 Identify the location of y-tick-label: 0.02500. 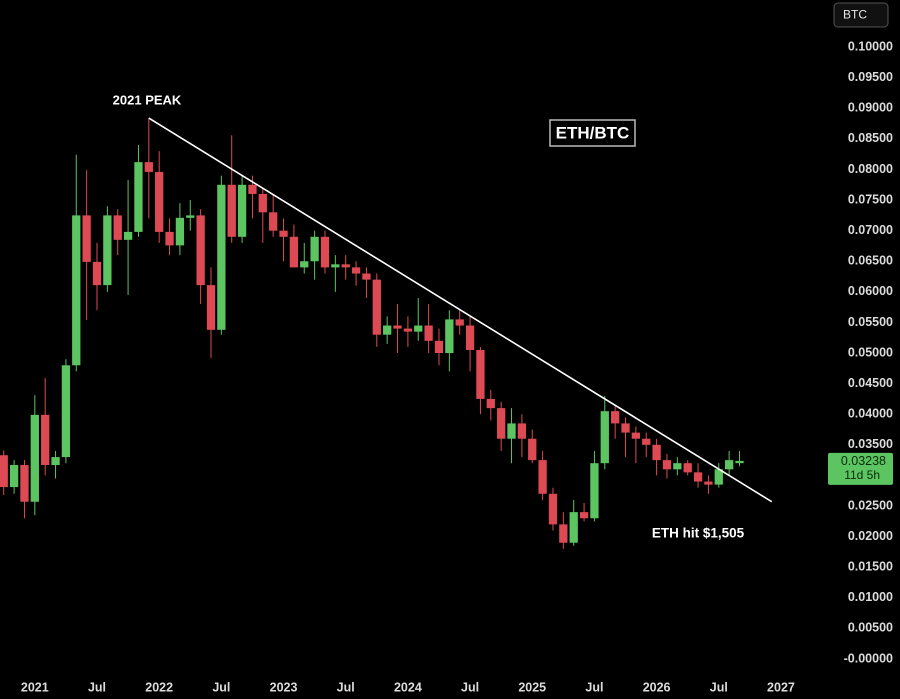
(870, 505).